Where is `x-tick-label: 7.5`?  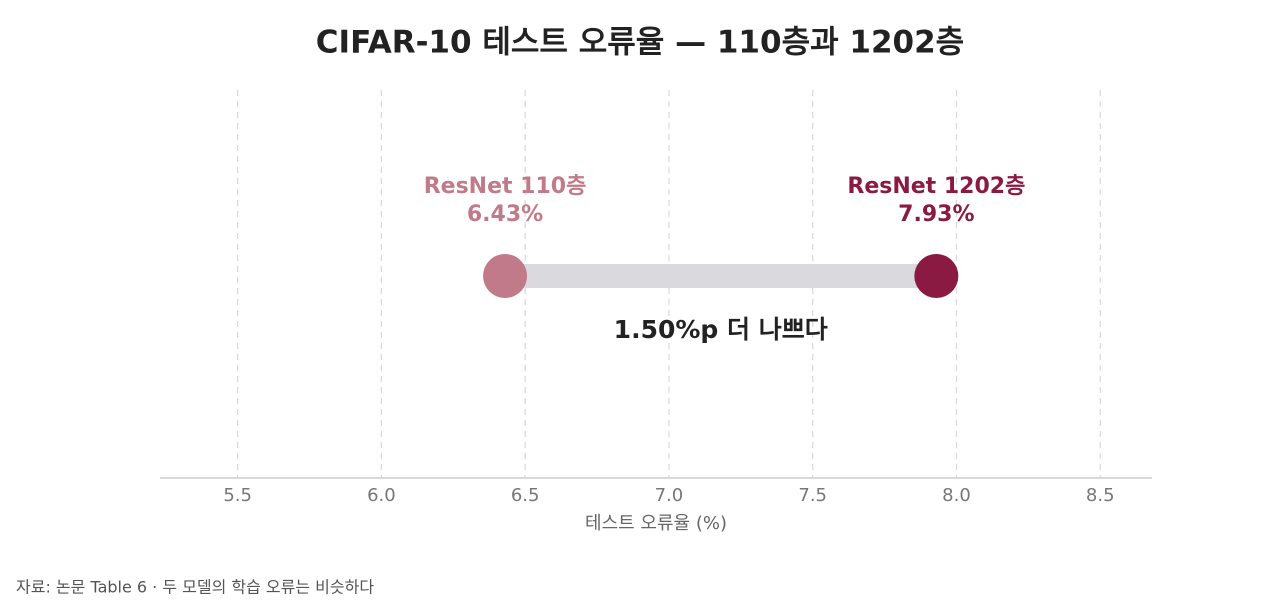
x-tick-label: 7.5 is located at coordinates (812, 495).